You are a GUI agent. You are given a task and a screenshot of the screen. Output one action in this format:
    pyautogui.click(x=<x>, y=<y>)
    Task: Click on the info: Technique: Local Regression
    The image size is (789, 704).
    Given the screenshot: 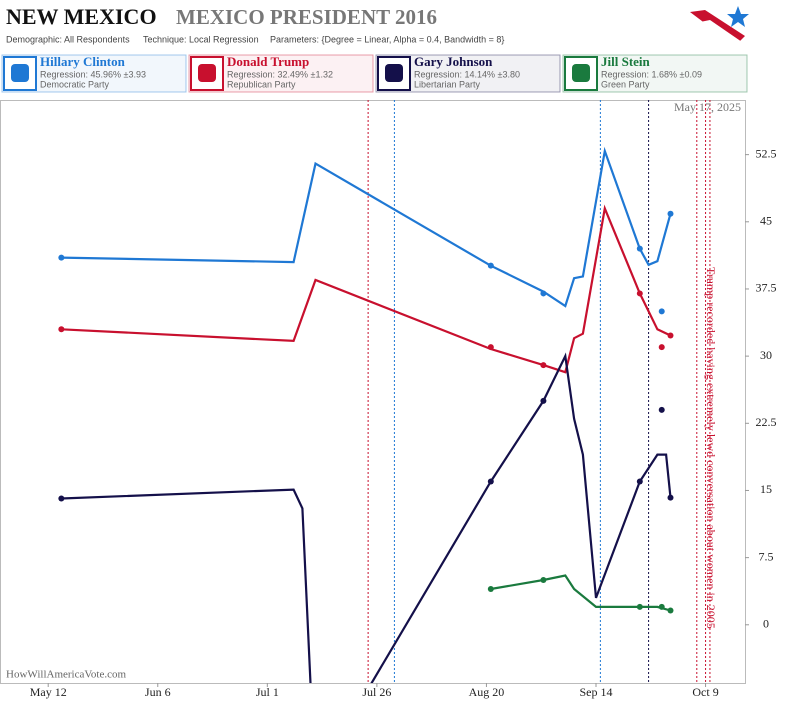 What is the action you would take?
    pyautogui.click(x=201, y=39)
    